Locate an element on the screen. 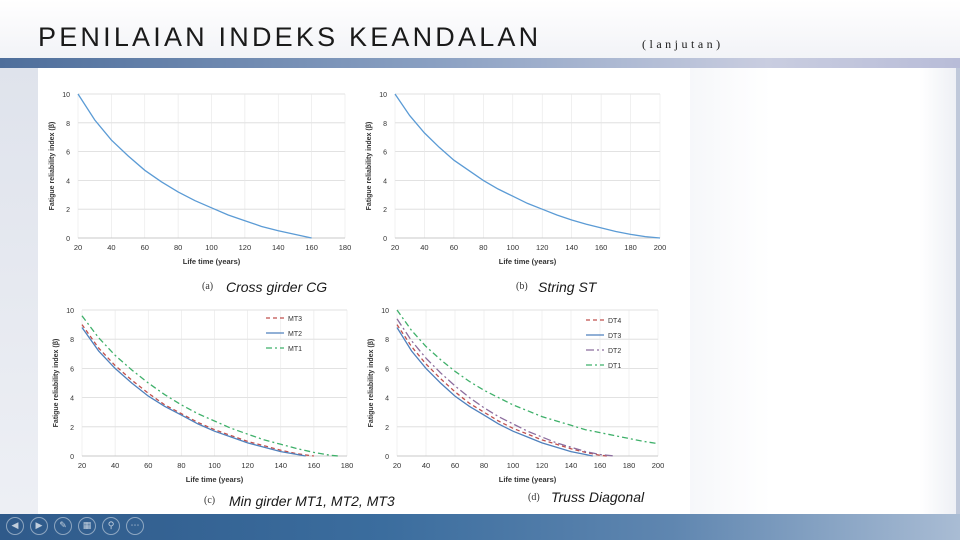 The height and width of the screenshot is (540, 960). chart-2-x-tick-label: 160 is located at coordinates (601, 247).